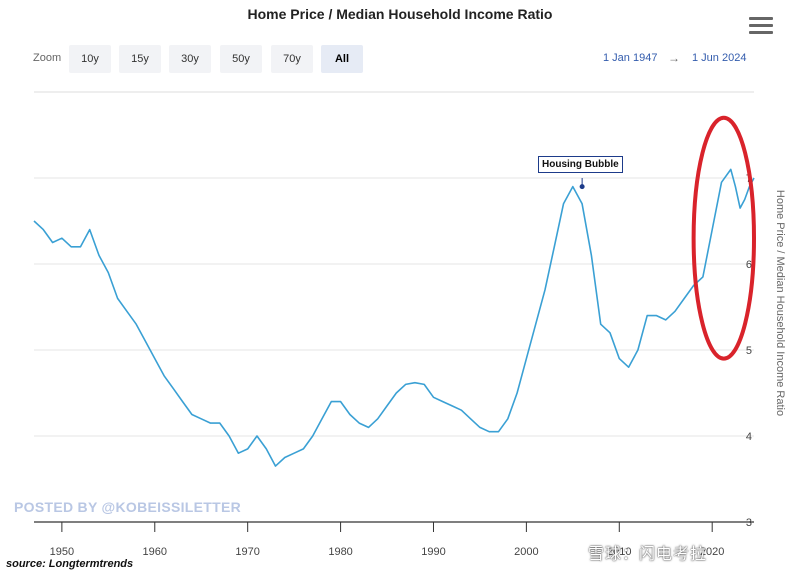 This screenshot has width=800, height=579. What do you see at coordinates (140, 59) in the screenshot?
I see `zoom-15y-button: 15y` at bounding box center [140, 59].